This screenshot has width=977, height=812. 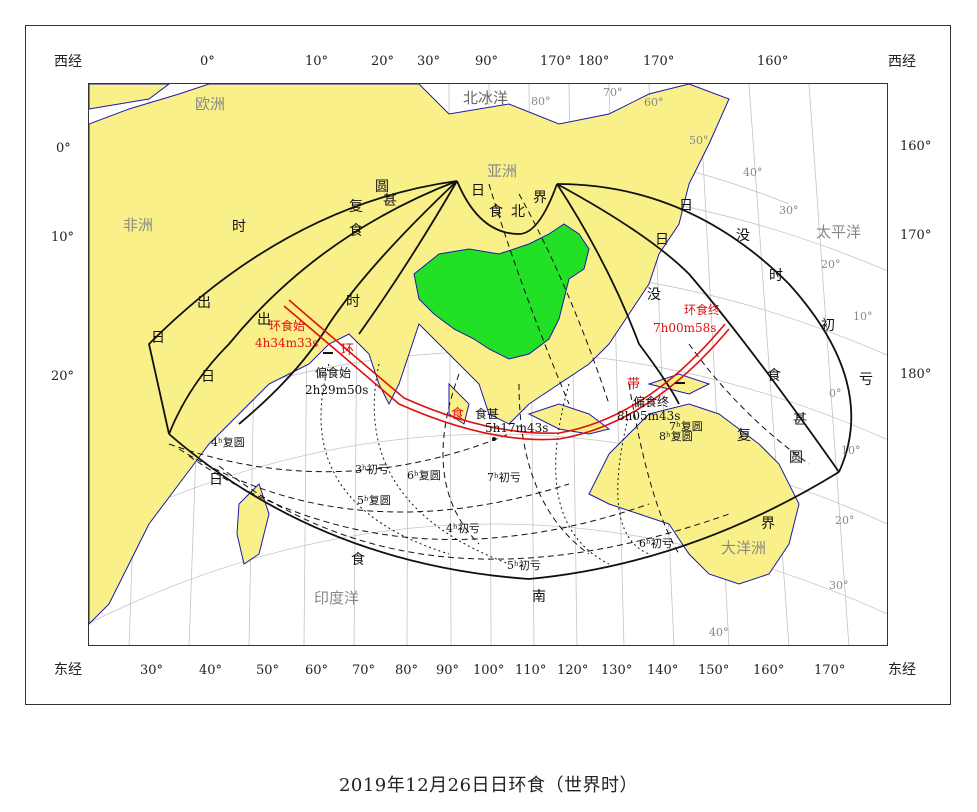 What do you see at coordinates (531, 670) in the screenshot?
I see `bottom-tick-label: 110°` at bounding box center [531, 670].